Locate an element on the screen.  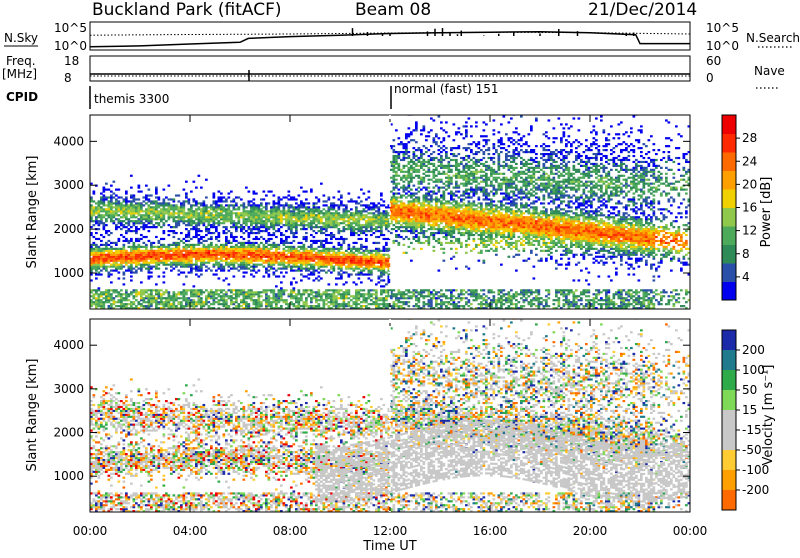
cpid-mode-1: themis 3300 is located at coordinates (131, 99).